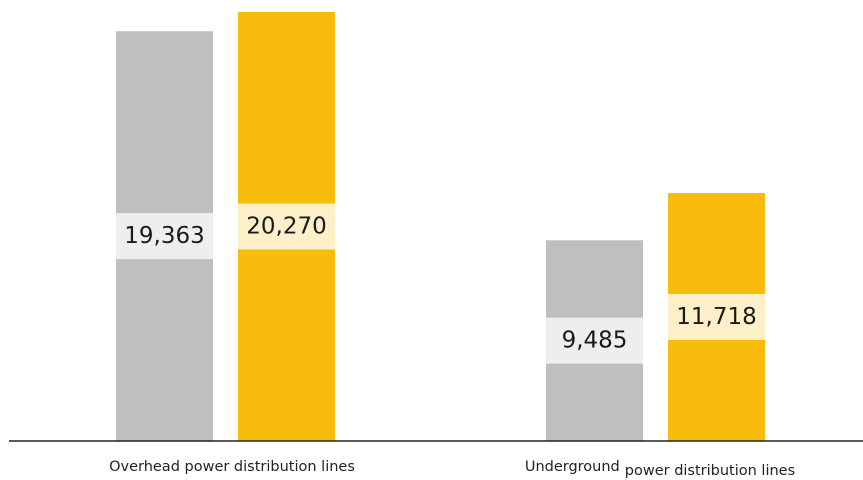  I want to click on value-label-series1-cat1: 19,363, so click(164, 236).